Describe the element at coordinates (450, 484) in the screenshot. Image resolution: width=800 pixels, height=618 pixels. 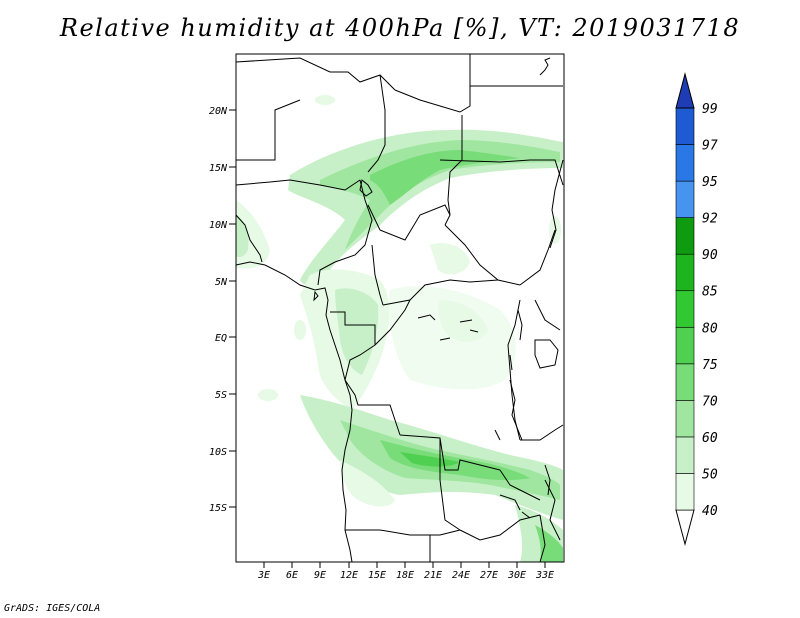
I see `boundary-angola-zambia` at that location.